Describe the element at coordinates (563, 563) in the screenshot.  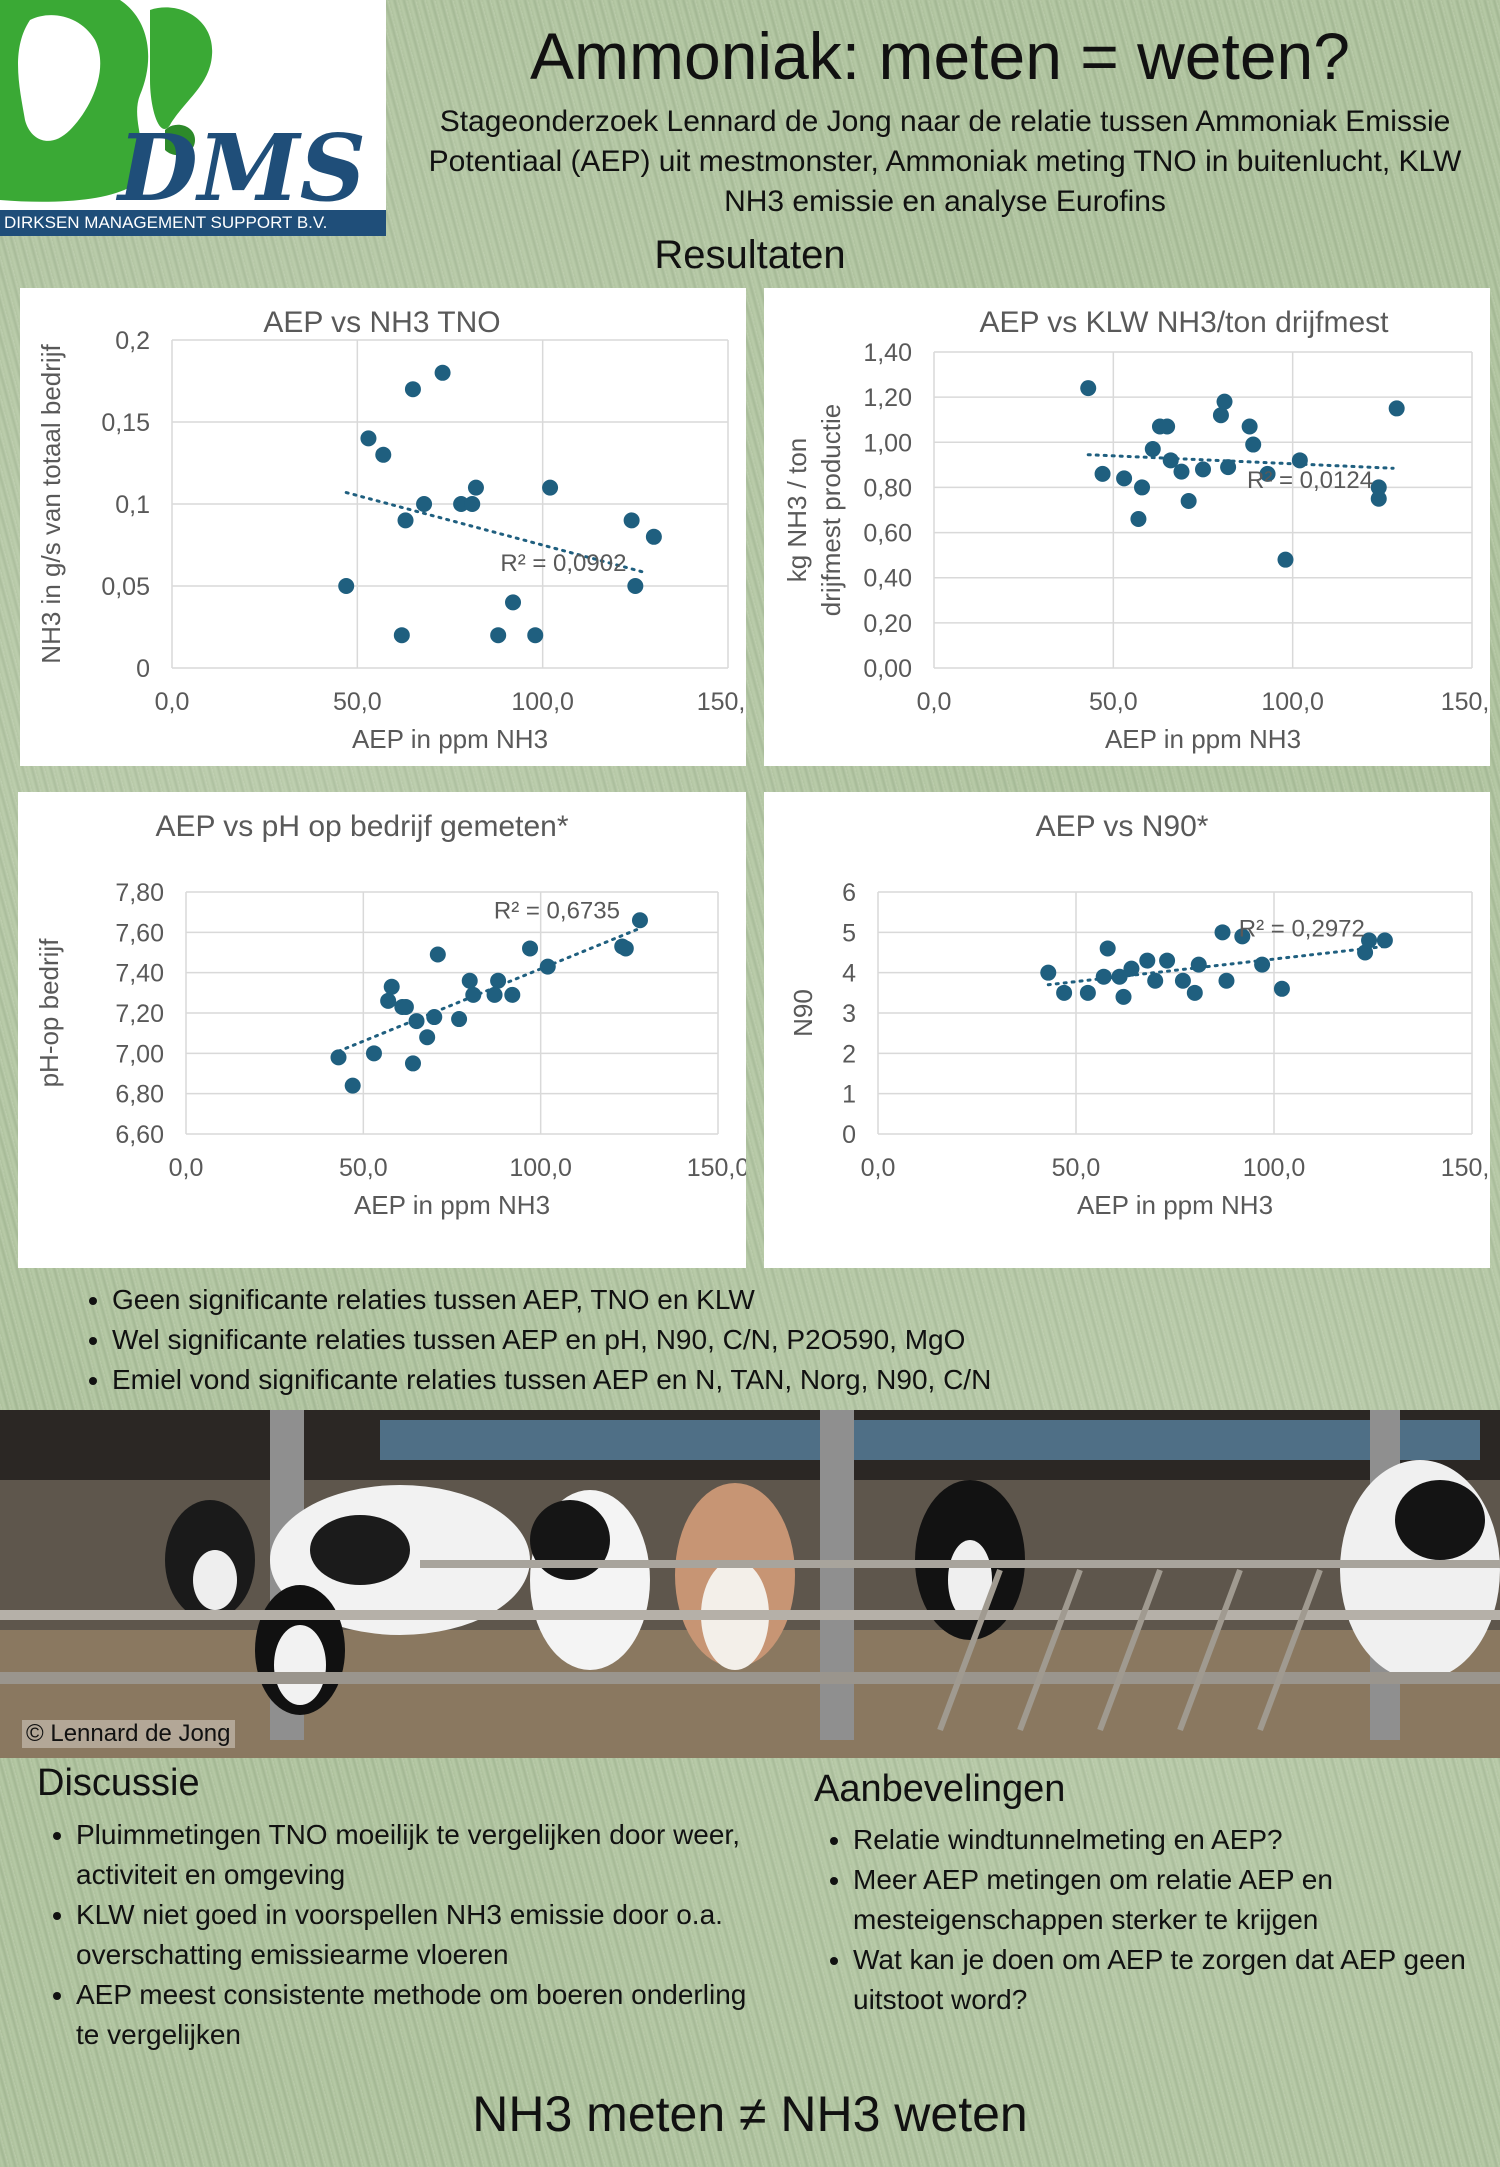
I see `r-squared-label: R² = 0,0902` at that location.